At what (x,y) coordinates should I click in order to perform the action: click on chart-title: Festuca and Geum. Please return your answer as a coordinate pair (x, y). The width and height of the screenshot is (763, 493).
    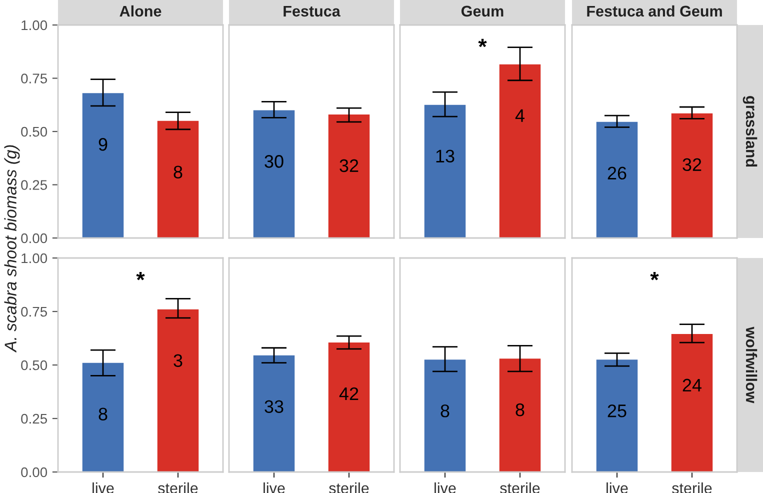
    Looking at the image, I should click on (654, 11).